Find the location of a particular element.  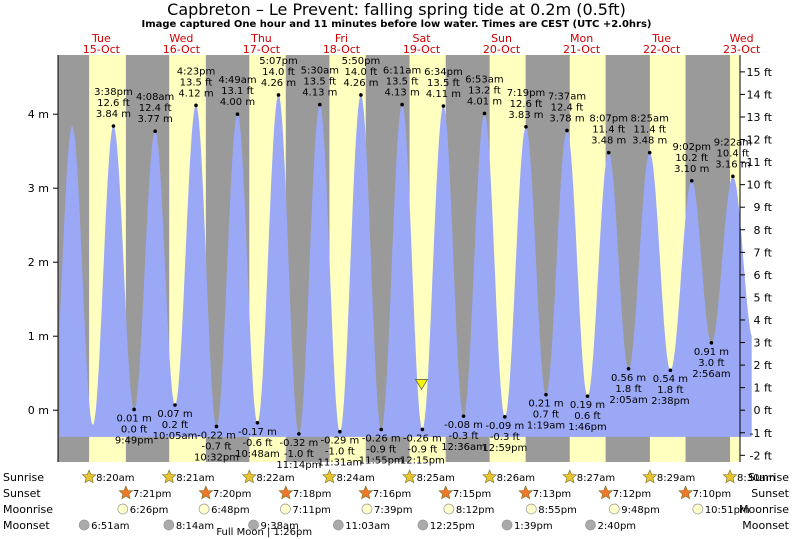

sunrise-time: 8:21am is located at coordinates (195, 478).